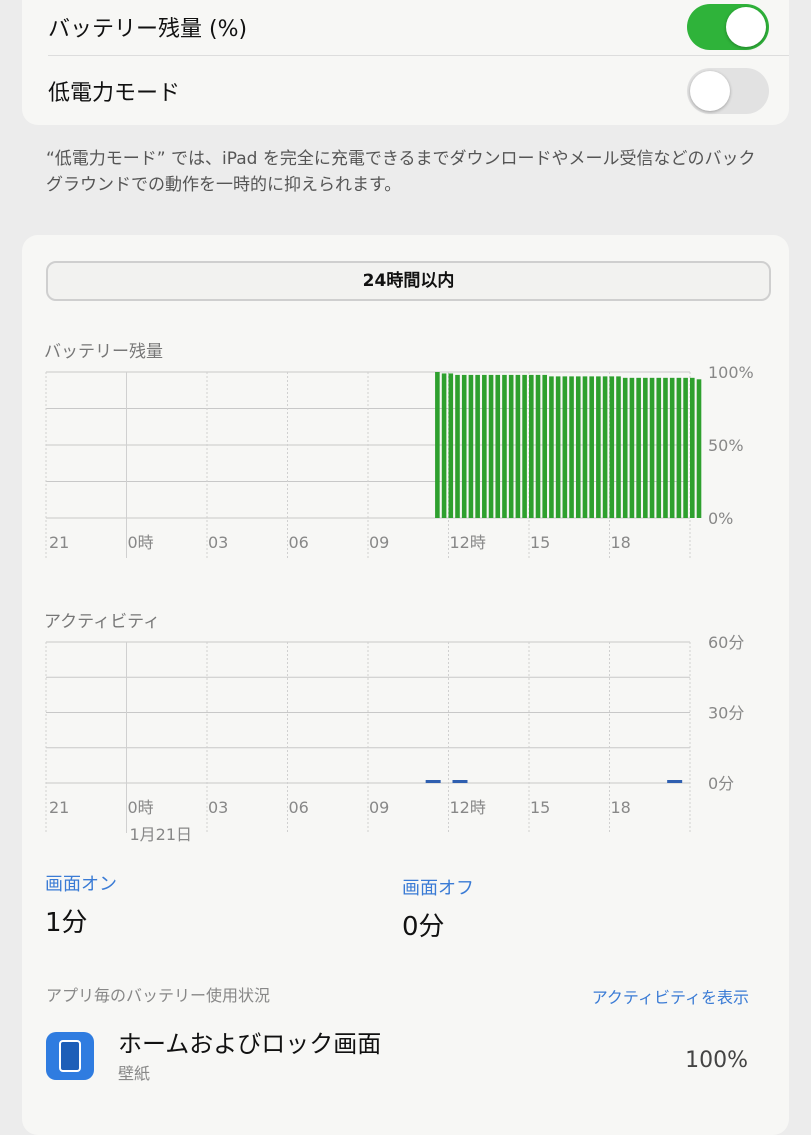 The width and height of the screenshot is (811, 1135). I want to click on home-lock-screen-icon, so click(70, 1056).